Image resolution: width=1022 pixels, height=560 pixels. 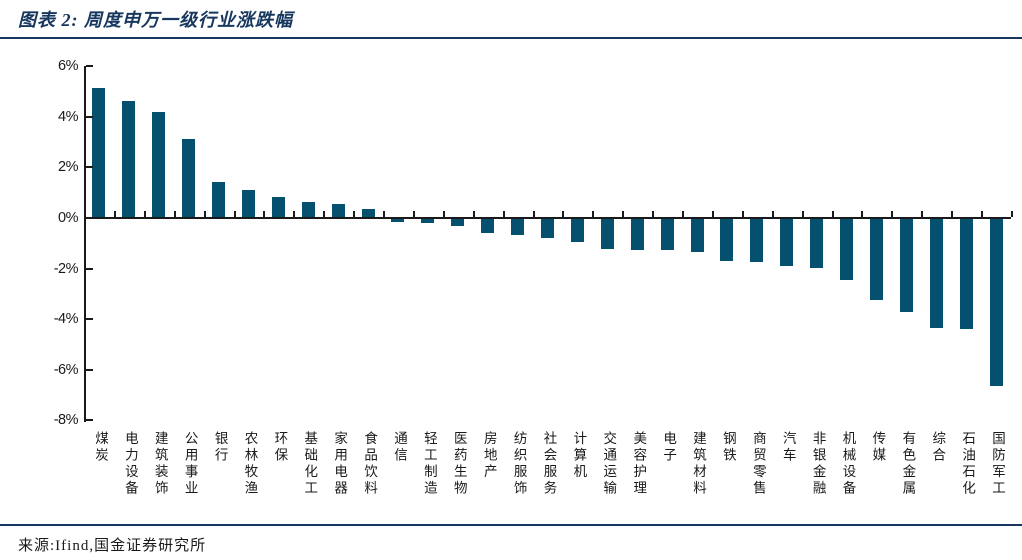 What do you see at coordinates (547, 218) in the screenshot?
I see `x-axis-line` at bounding box center [547, 218].